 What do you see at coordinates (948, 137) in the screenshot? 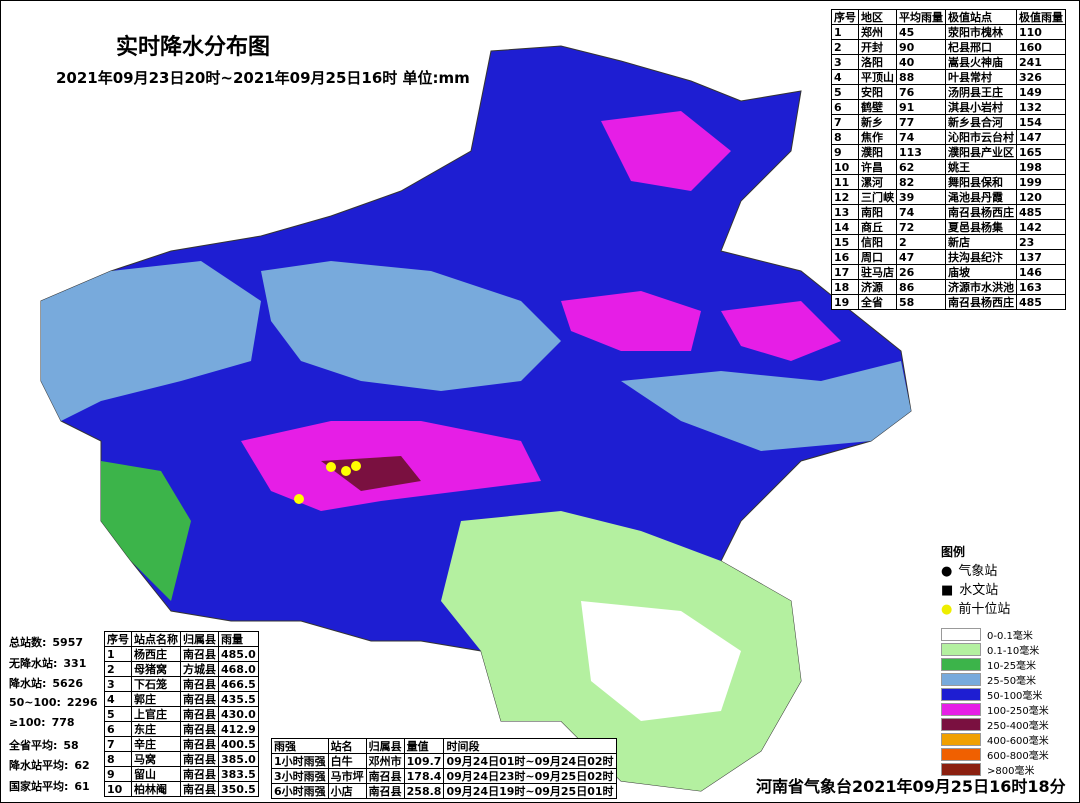
I see `row: 8 焦作 74 沁阳市云台村 147` at bounding box center [948, 137].